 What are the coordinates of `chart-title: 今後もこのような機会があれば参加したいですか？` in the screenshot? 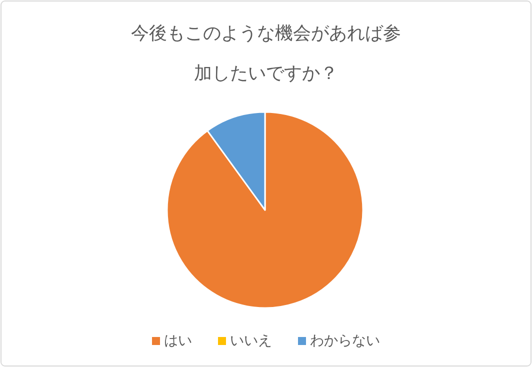 It's located at (266, 54).